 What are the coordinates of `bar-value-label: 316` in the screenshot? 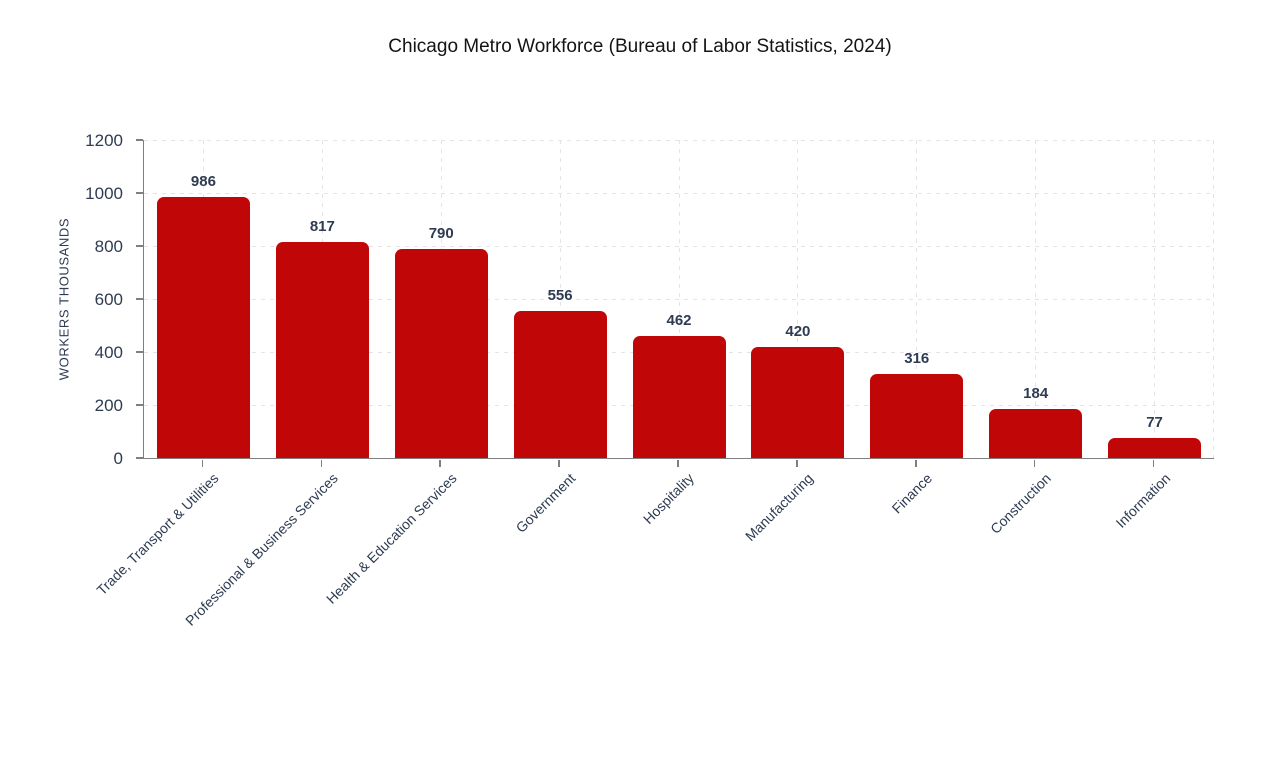 It's located at (917, 359).